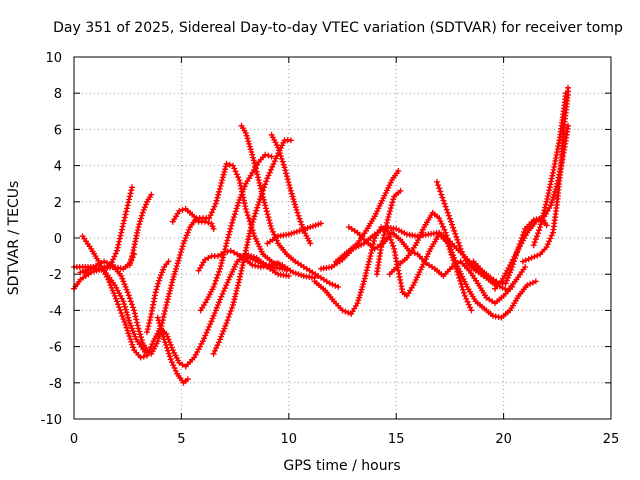 The image size is (640, 480). I want to click on x-tick-label: 5, so click(181, 439).